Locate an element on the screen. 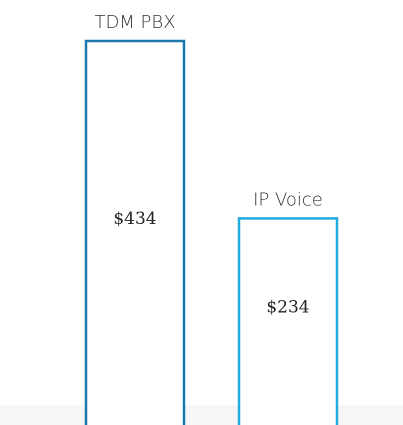 The image size is (403, 425). floor-band is located at coordinates (201, 415).